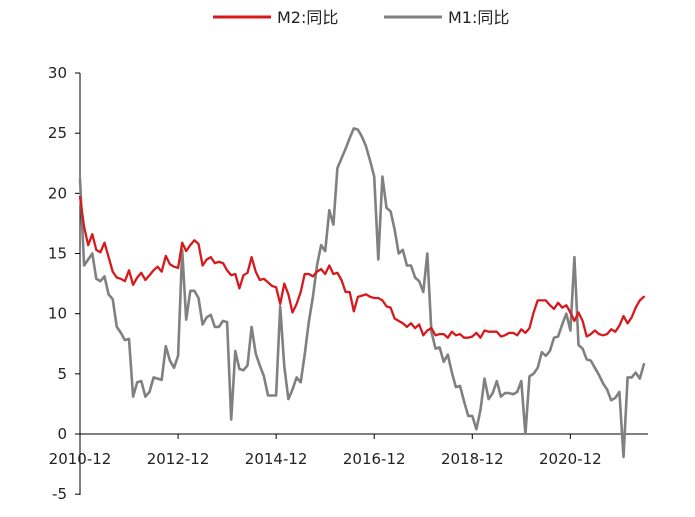 The width and height of the screenshot is (695, 517). Describe the element at coordinates (57, 73) in the screenshot. I see `y-tick-label: 30` at that location.